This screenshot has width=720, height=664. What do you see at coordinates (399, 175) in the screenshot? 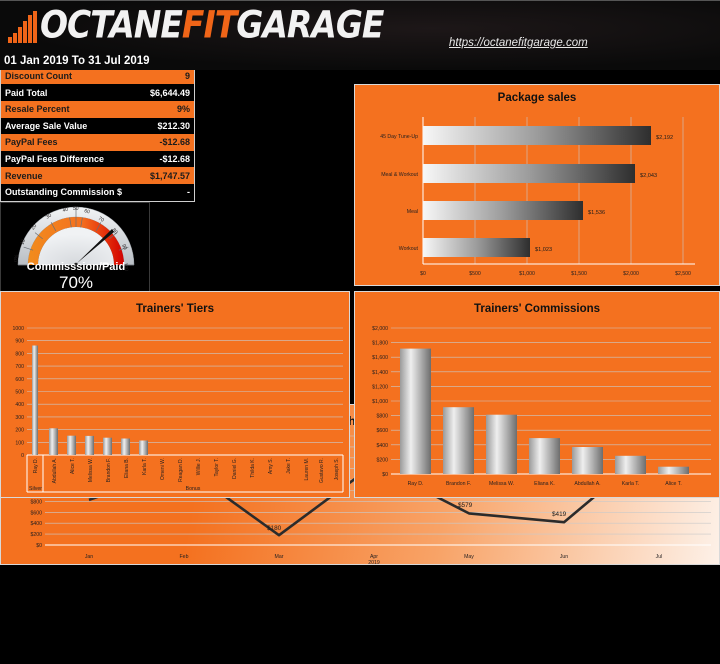
I see `cat-label: Meal & Workout` at bounding box center [399, 175].